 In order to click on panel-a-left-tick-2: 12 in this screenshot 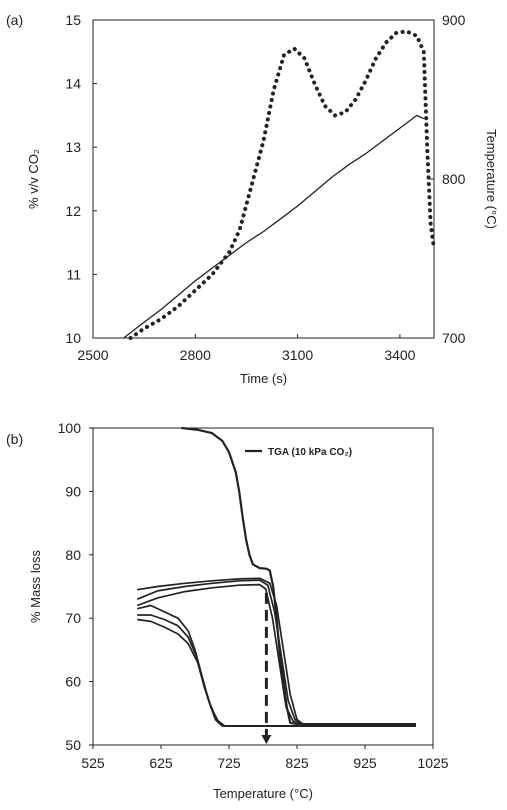, I will do `click(73, 211)`.